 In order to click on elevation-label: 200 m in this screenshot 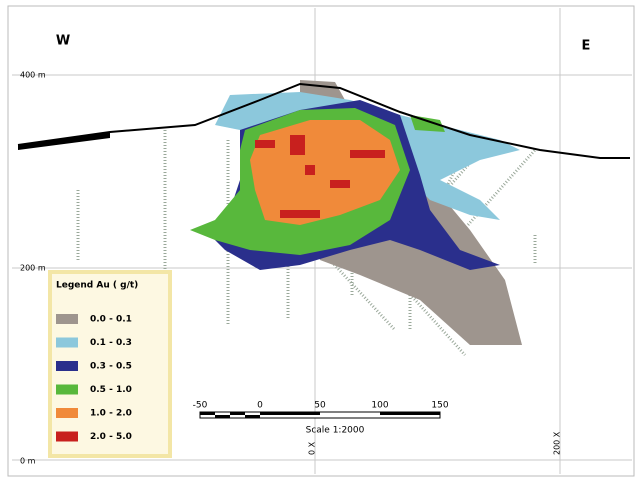, I will do `click(33, 268)`.